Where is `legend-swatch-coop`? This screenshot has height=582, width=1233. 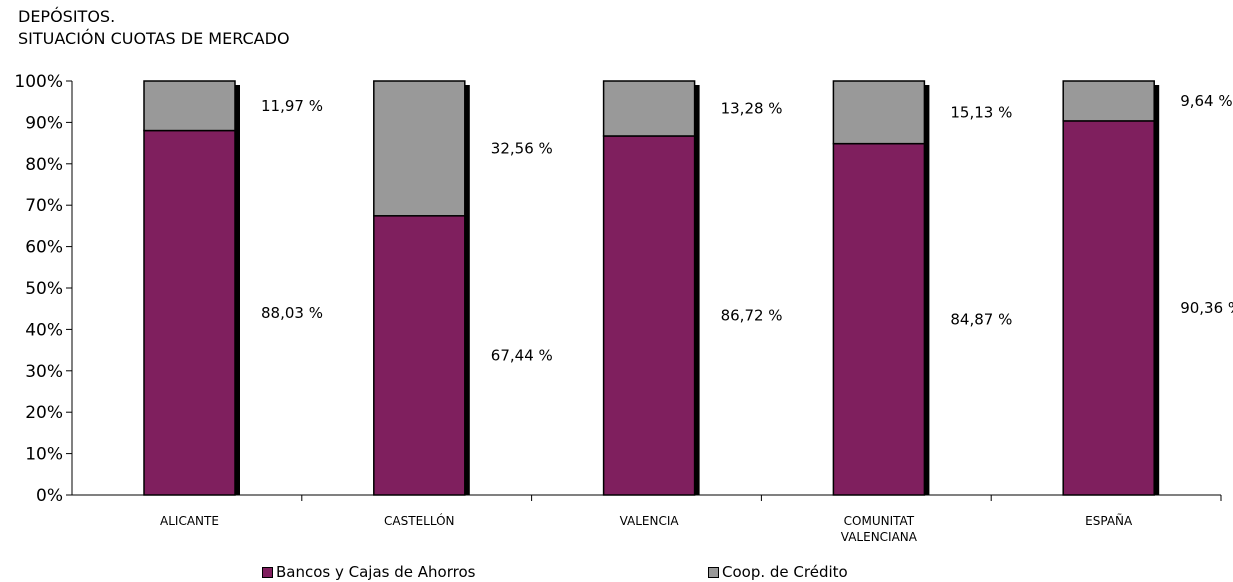
legend-swatch-coop is located at coordinates (713, 572).